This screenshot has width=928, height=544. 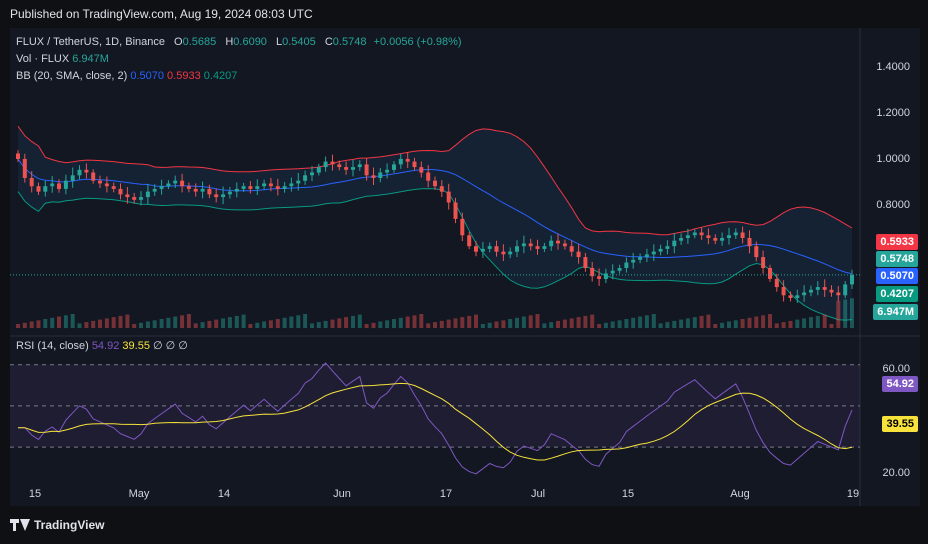 What do you see at coordinates (897, 276) in the screenshot?
I see `bb-basis-tag: 0.5070` at bounding box center [897, 276].